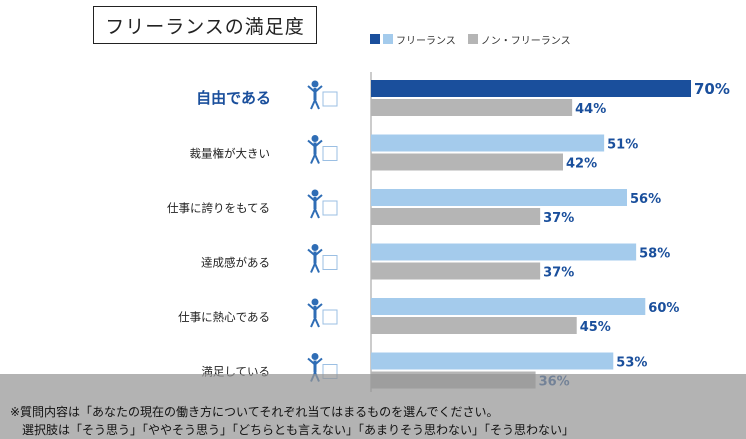 The height and width of the screenshot is (439, 746). What do you see at coordinates (654, 254) in the screenshot?
I see `data-label-0-3: 58%` at bounding box center [654, 254].